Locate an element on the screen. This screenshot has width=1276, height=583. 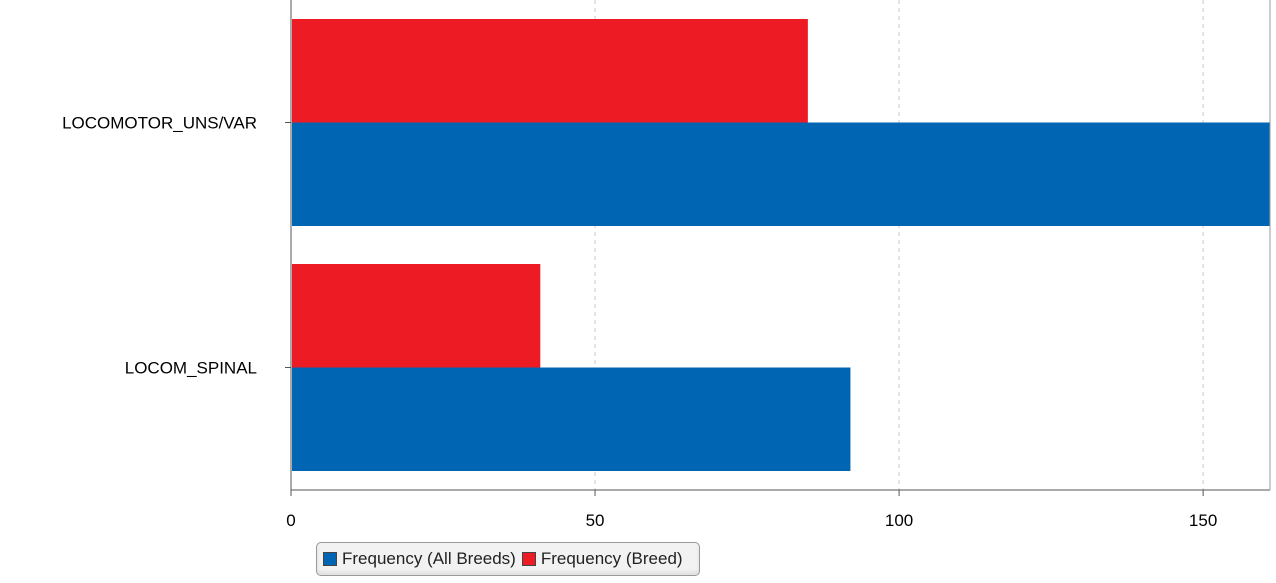
legend-label-all-breeds: Frequency (All Breeds) is located at coordinates (429, 558).